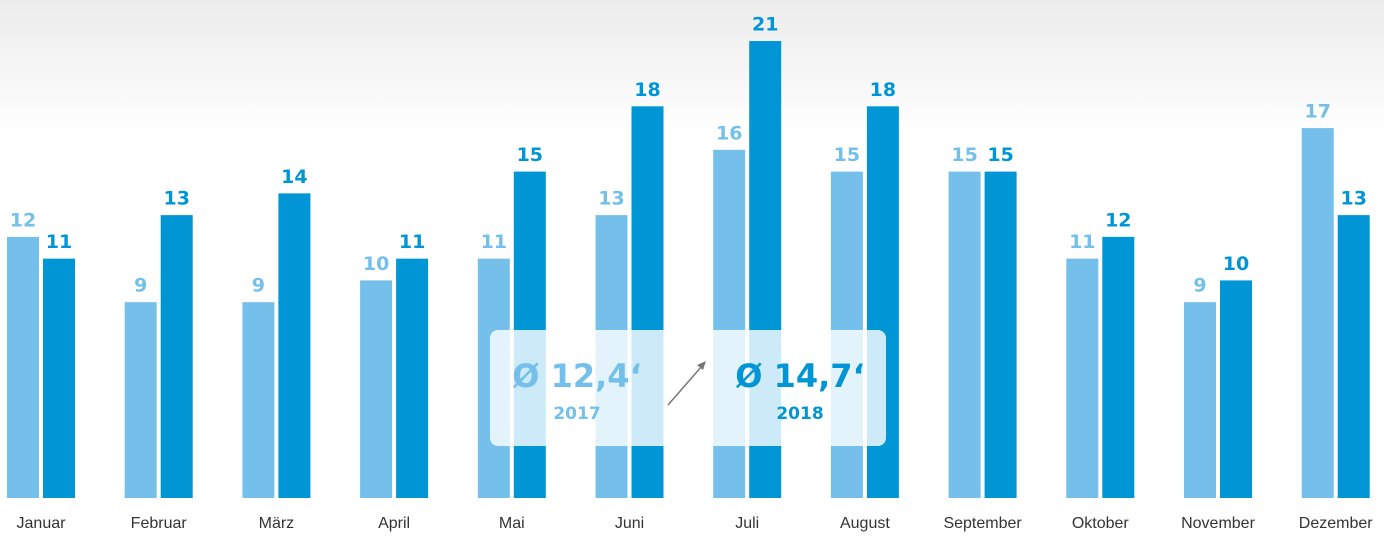 This screenshot has height=537, width=1384. Describe the element at coordinates (685, 385) in the screenshot. I see `arrow` at that location.